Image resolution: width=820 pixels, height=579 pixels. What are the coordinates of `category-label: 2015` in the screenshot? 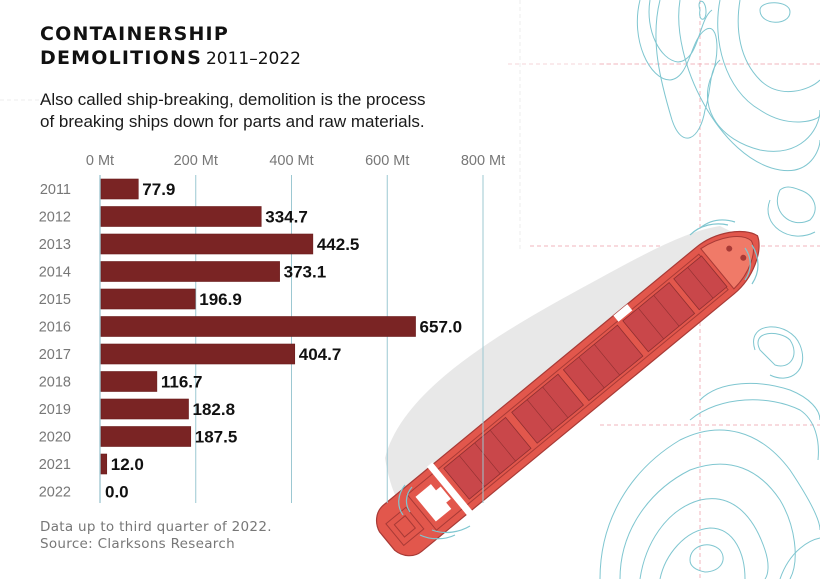 It's located at (55, 300).